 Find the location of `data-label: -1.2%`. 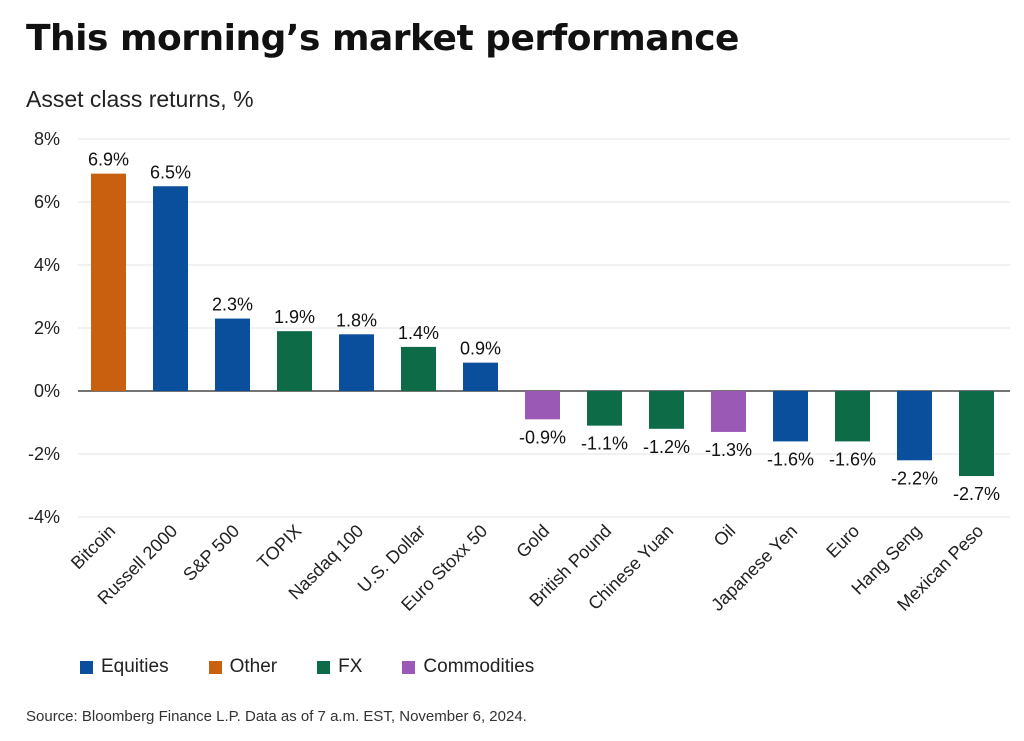

data-label: -1.2% is located at coordinates (666, 447).